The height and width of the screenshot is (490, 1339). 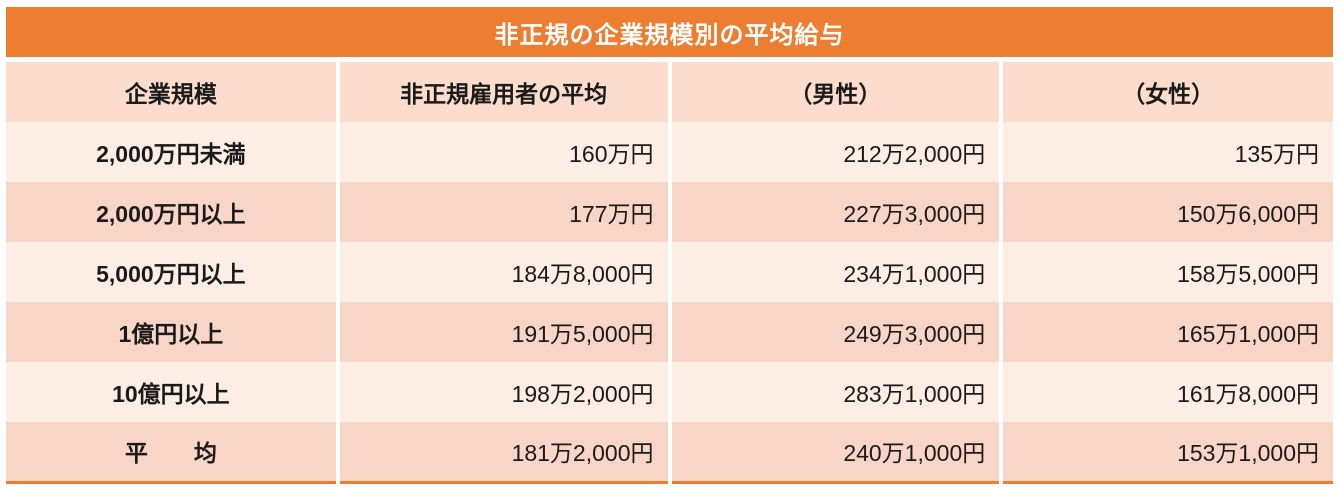 I want to click on table-row: 10億円以上 198万2,000円 283万1,000円 161万8,000円, so click(x=669, y=392).